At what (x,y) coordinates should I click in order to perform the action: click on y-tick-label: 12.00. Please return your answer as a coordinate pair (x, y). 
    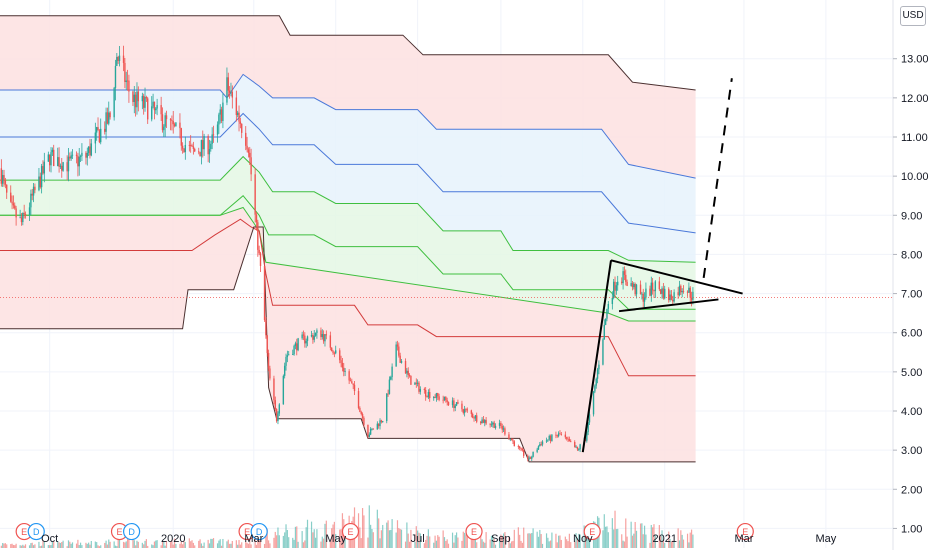
    Looking at the image, I should click on (915, 99).